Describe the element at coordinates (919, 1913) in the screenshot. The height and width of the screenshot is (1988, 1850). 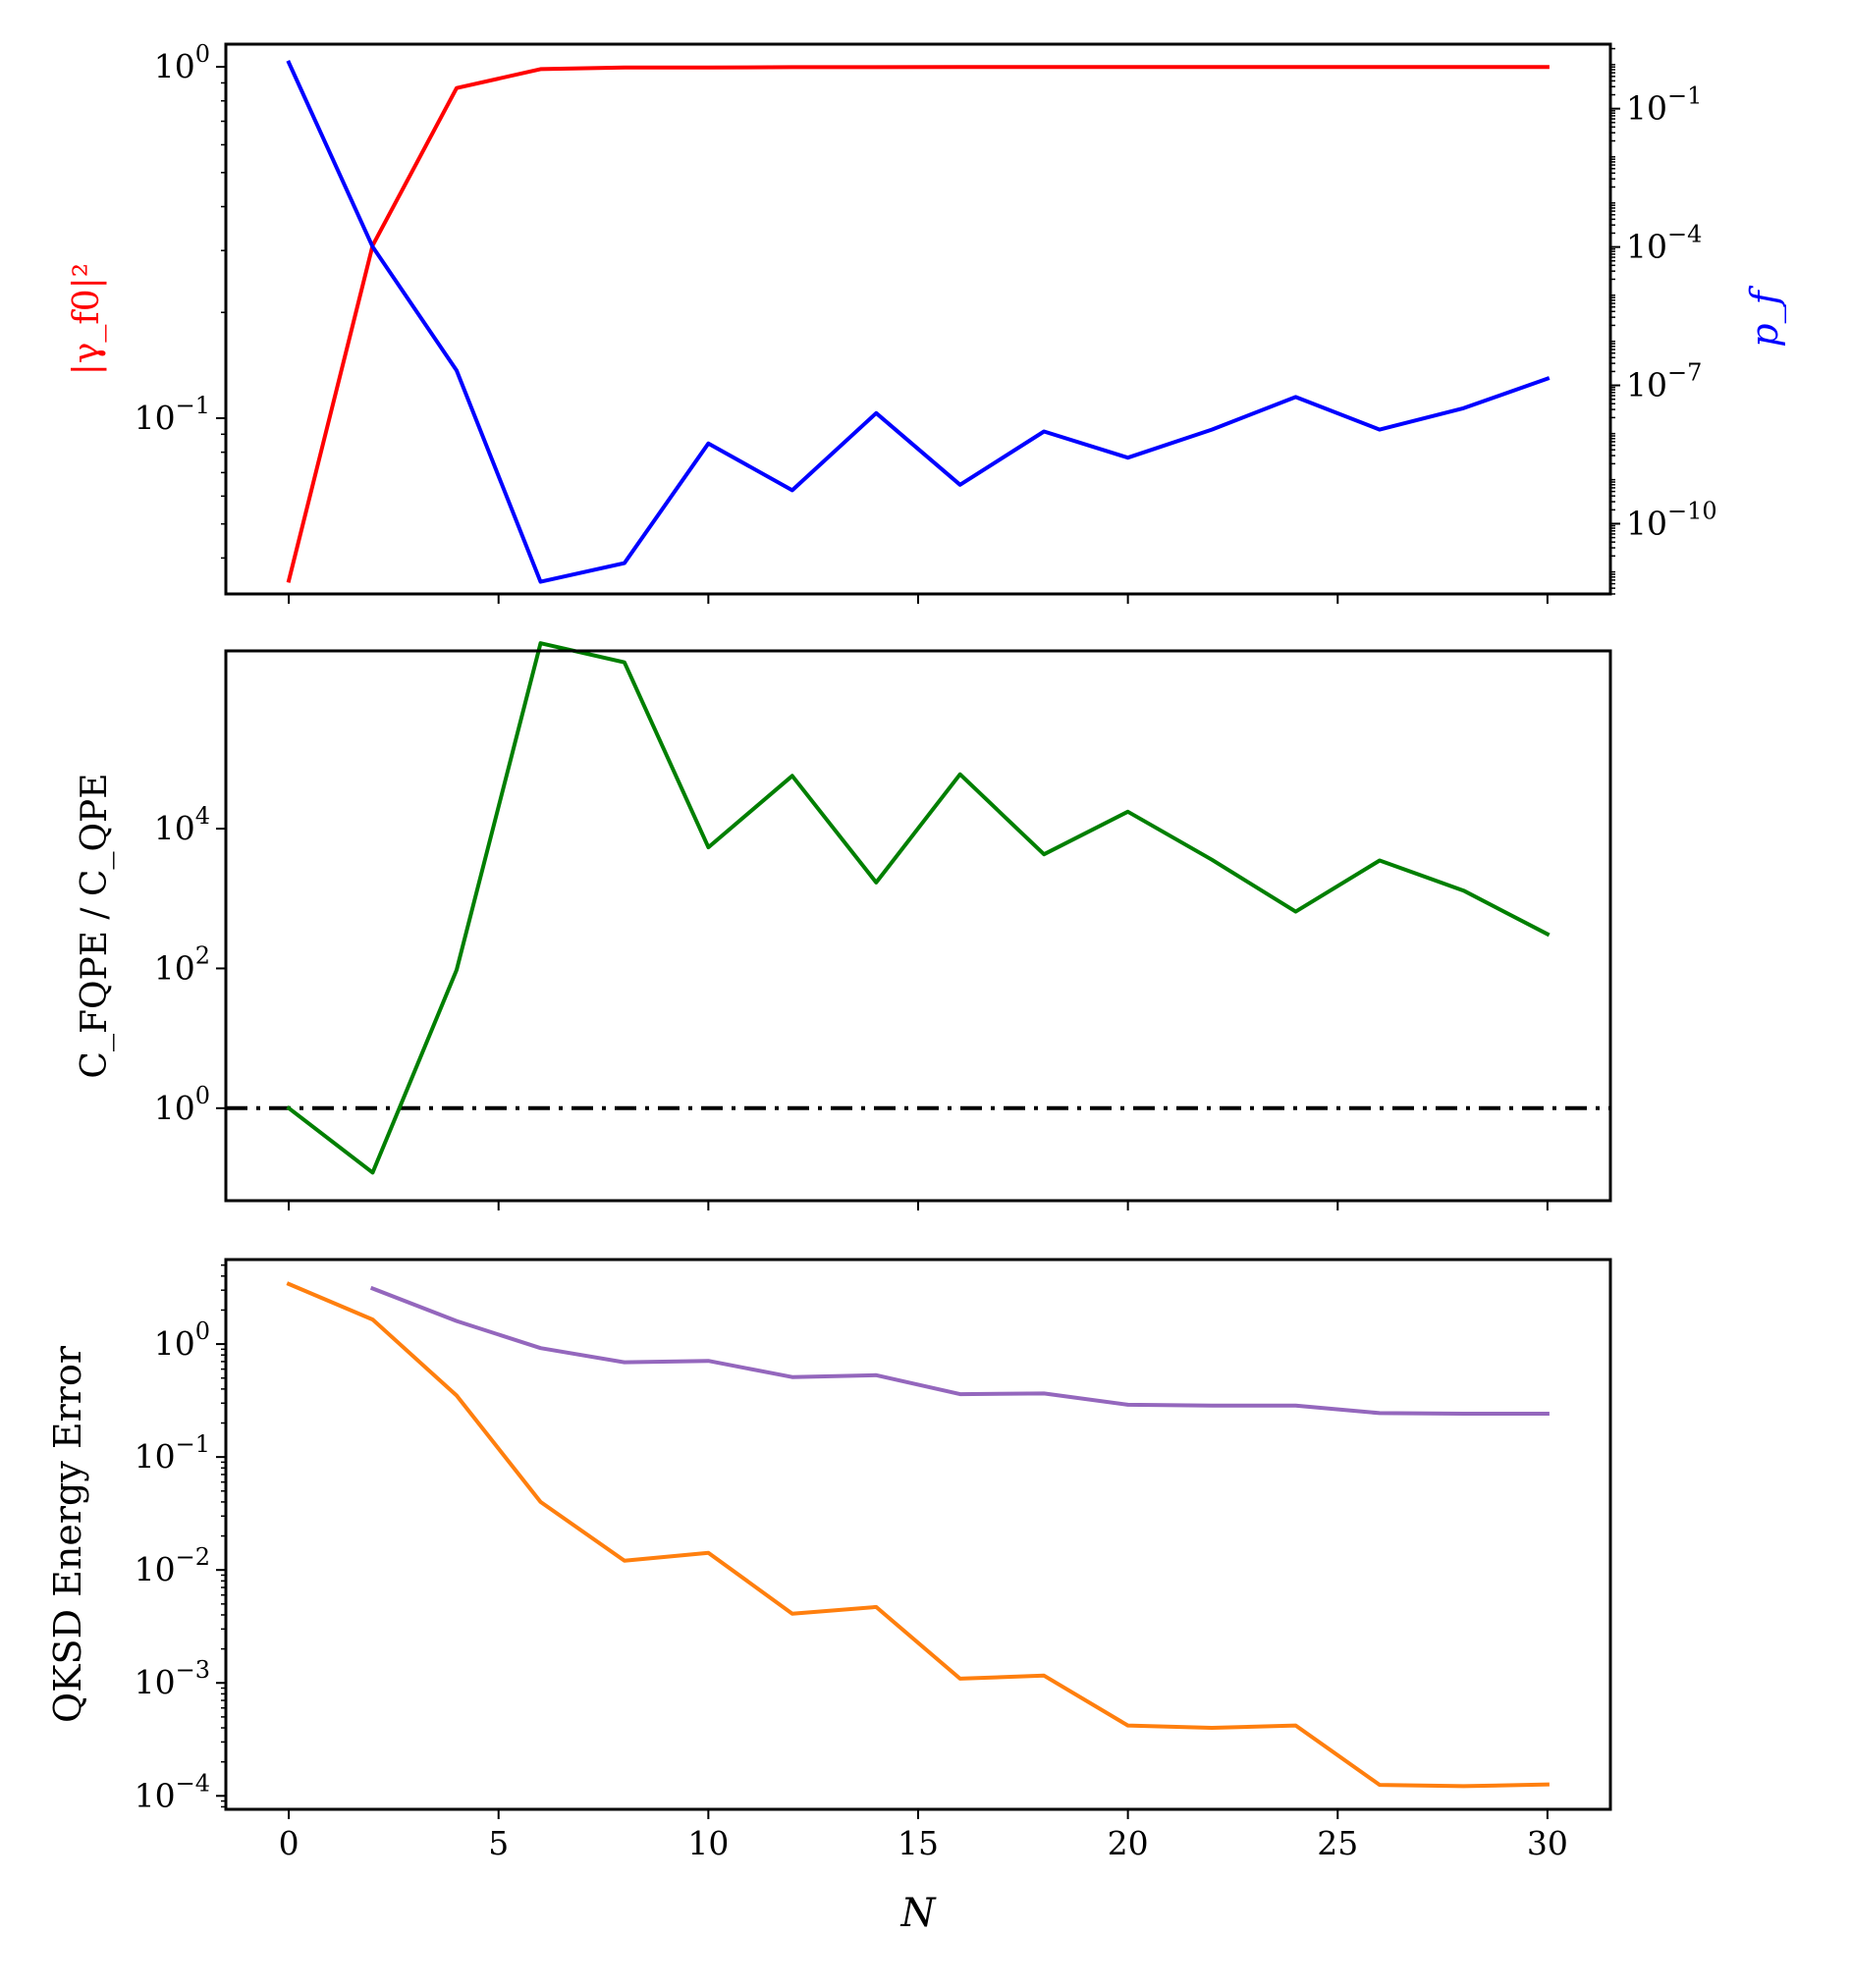
I see `x-axis-label: N` at that location.